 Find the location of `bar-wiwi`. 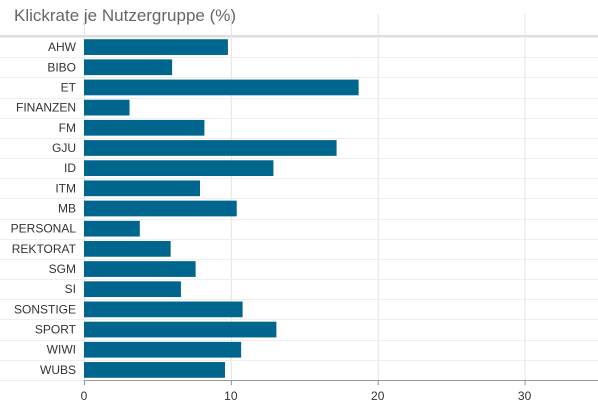

bar-wiwi is located at coordinates (163, 349).